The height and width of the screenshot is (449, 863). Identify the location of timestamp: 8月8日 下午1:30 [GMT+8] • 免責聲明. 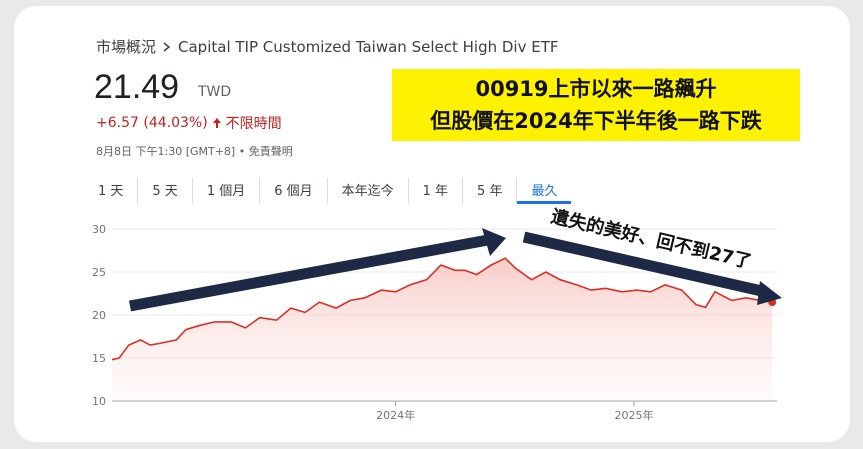
(194, 151).